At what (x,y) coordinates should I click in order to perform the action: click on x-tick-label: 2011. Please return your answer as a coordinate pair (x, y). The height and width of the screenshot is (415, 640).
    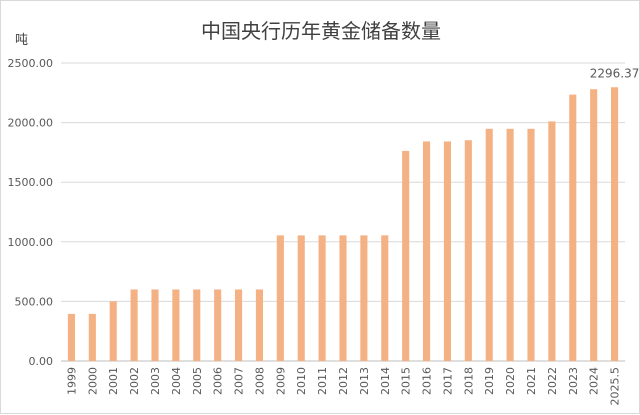
    Looking at the image, I should click on (322, 381).